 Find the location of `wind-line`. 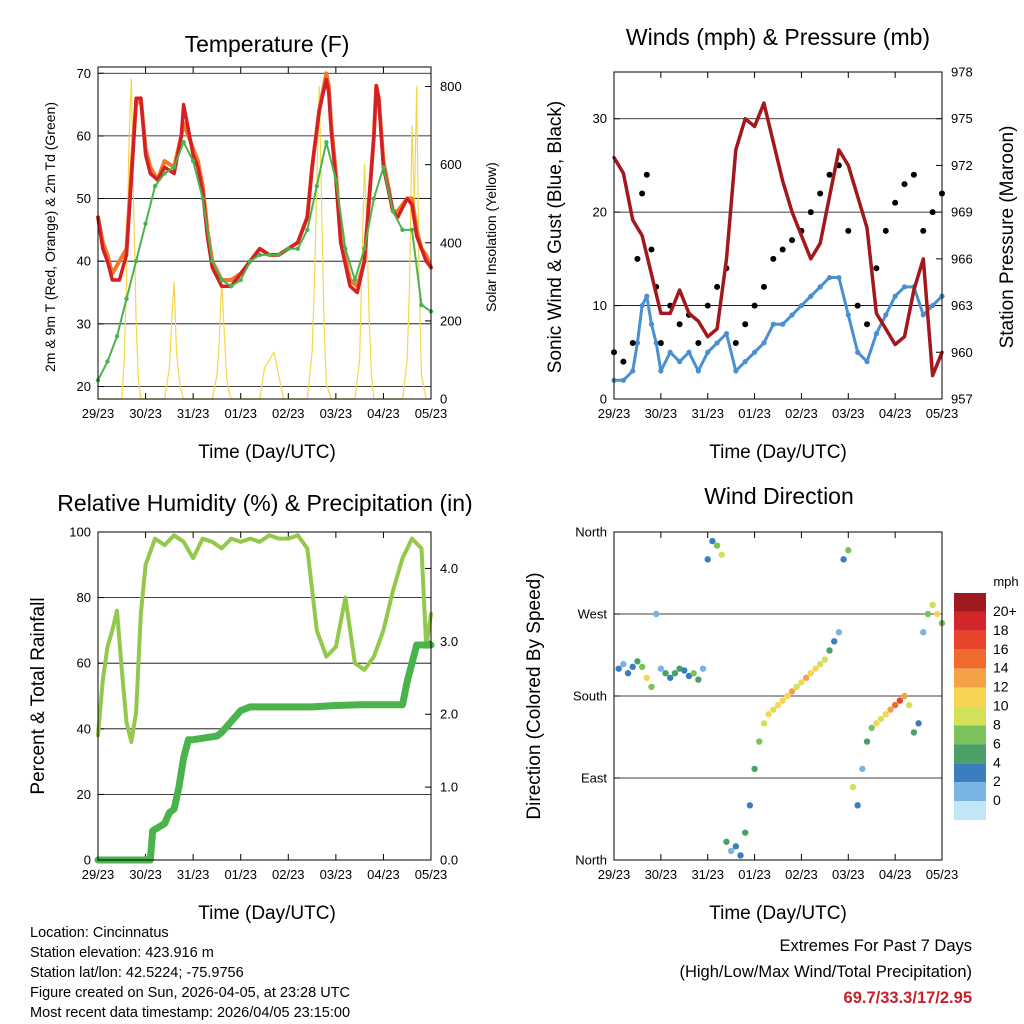

wind-line is located at coordinates (778, 329).